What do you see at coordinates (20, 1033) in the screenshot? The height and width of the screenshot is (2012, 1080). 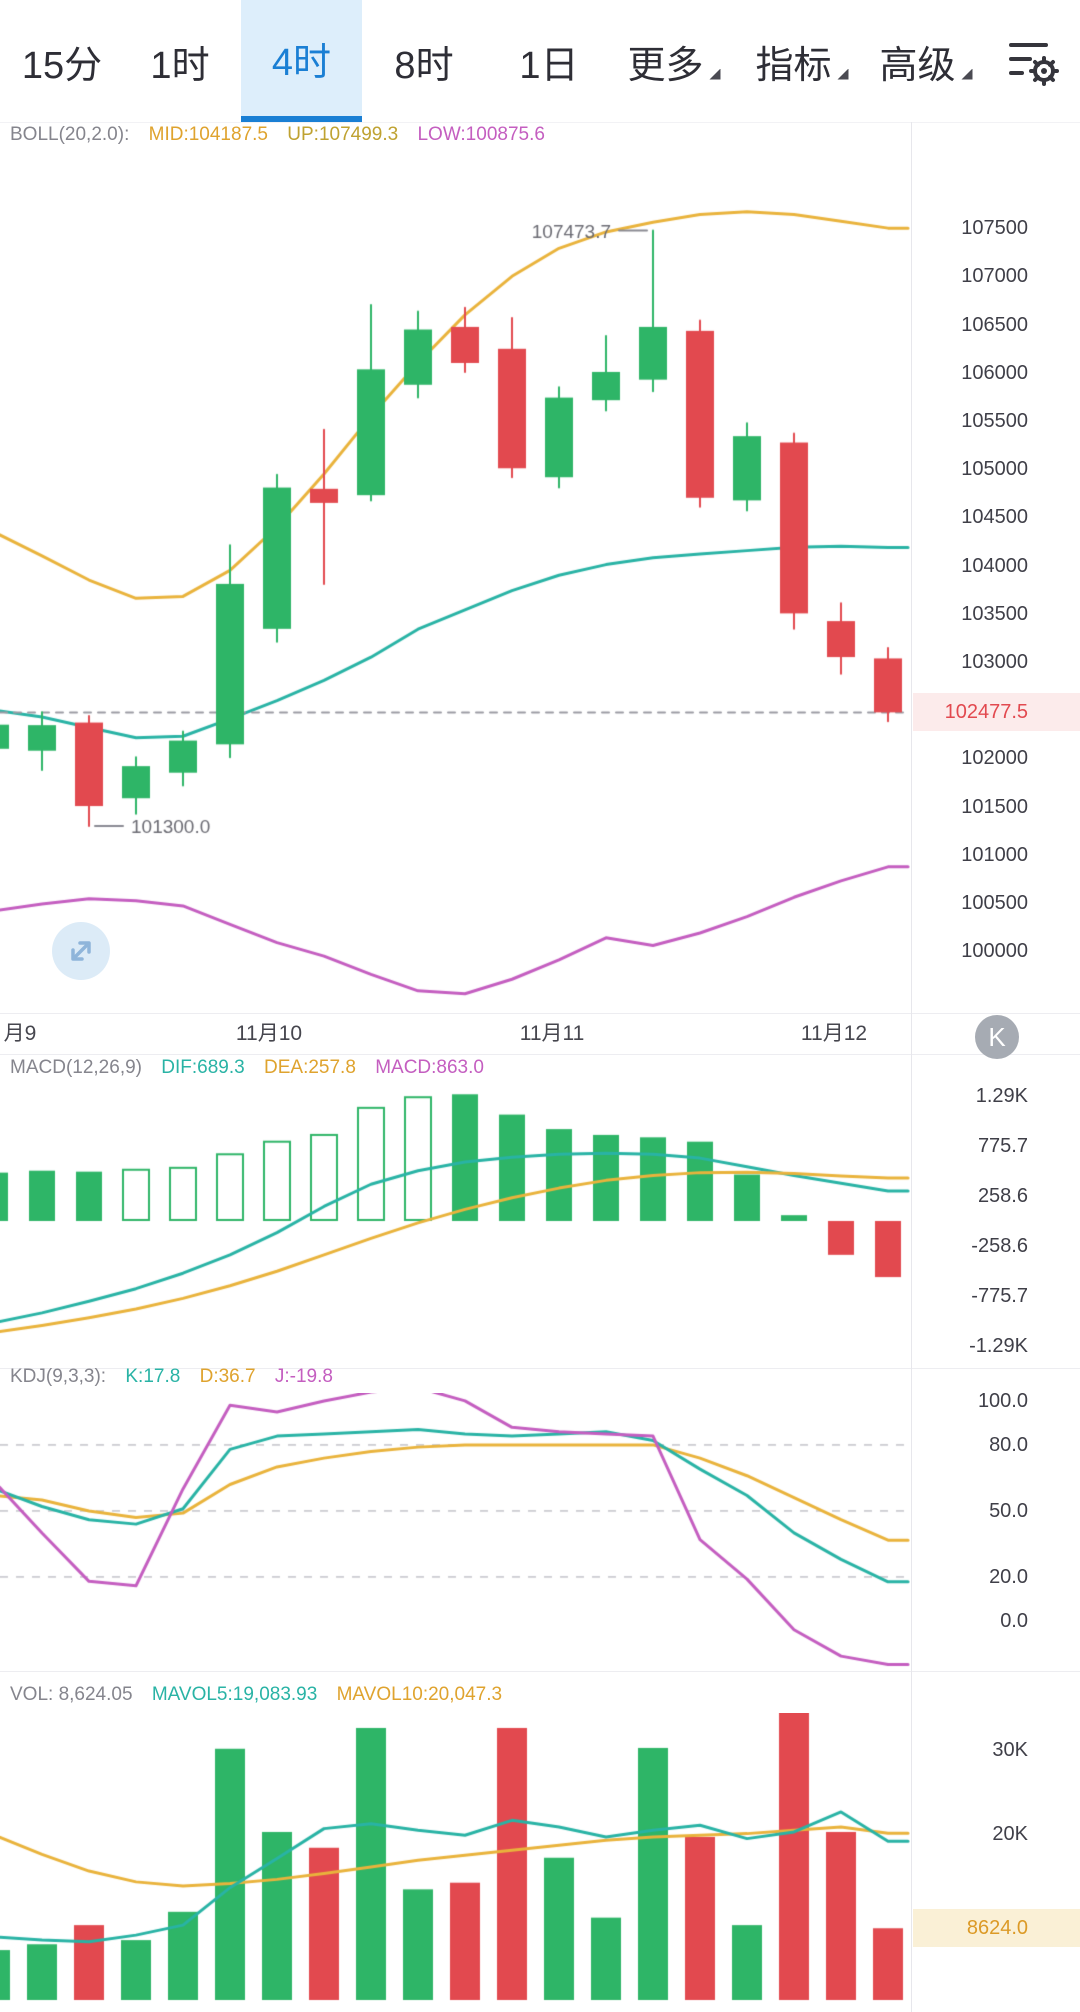 I see `time-axis-label: 月9` at bounding box center [20, 1033].